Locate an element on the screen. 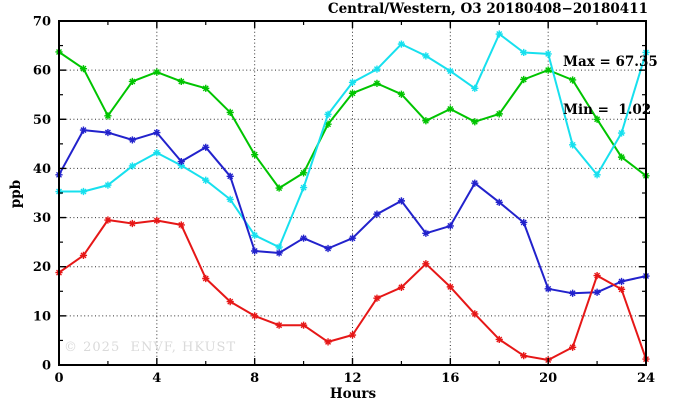  maxmin-annotation: Max = 67.35 Min = 1.02 is located at coordinates (610, 86).